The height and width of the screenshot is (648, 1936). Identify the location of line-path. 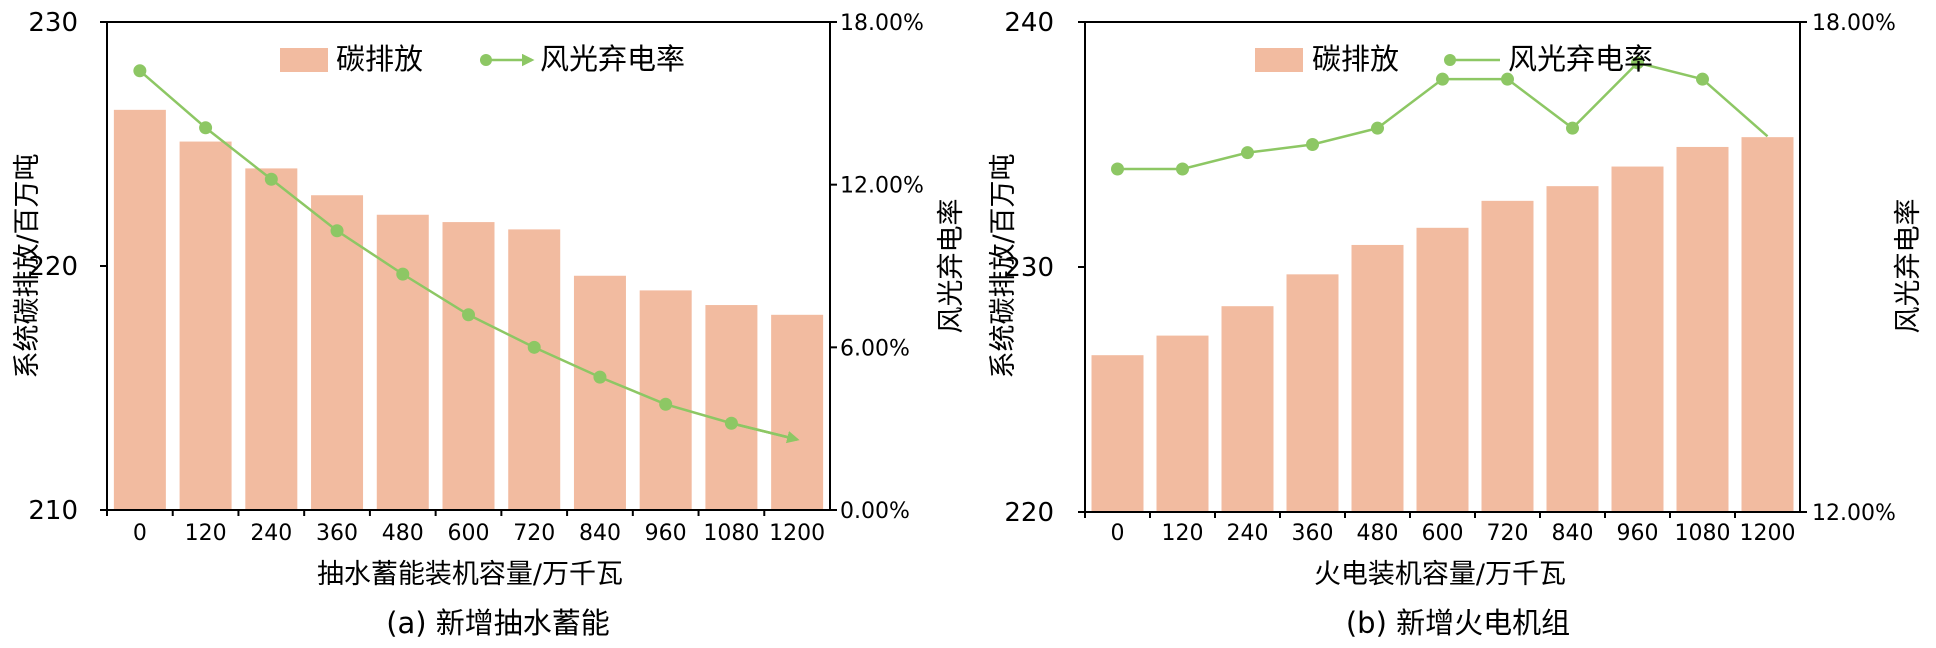
(1410, 116).